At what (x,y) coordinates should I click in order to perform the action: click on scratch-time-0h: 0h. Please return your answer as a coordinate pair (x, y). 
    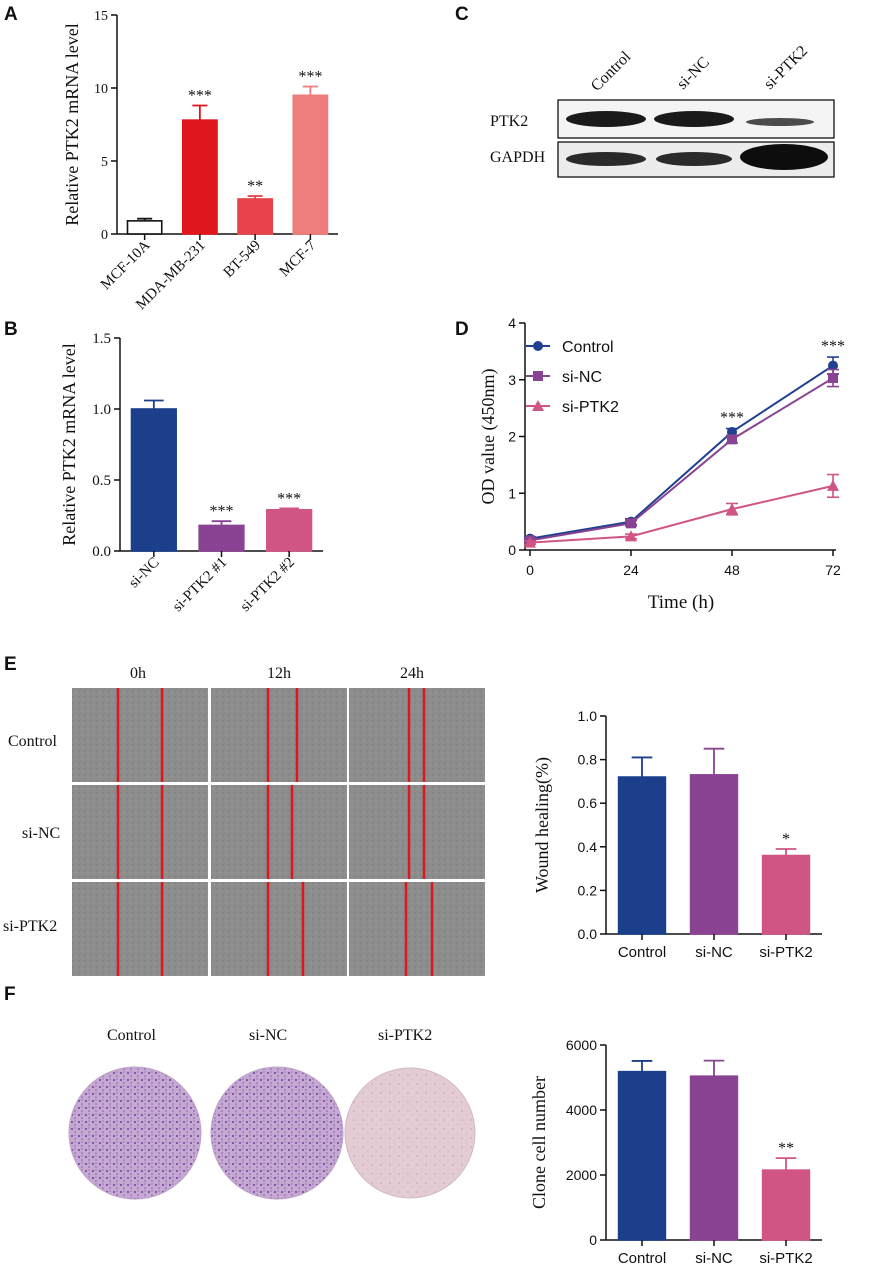
    Looking at the image, I should click on (138, 673).